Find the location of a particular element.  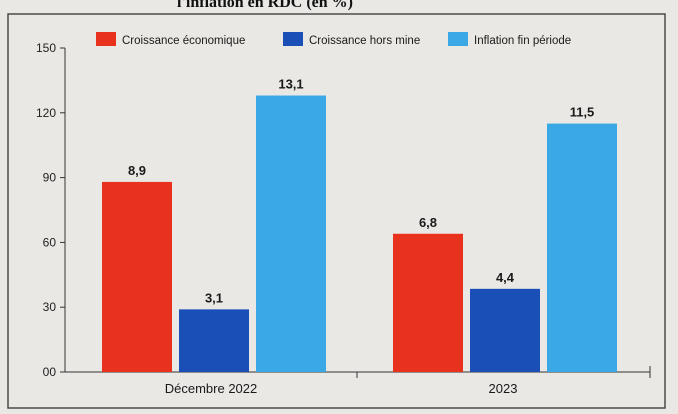

y-axis-ticks: 00 30 60 90 120 150 is located at coordinates (50, 210).